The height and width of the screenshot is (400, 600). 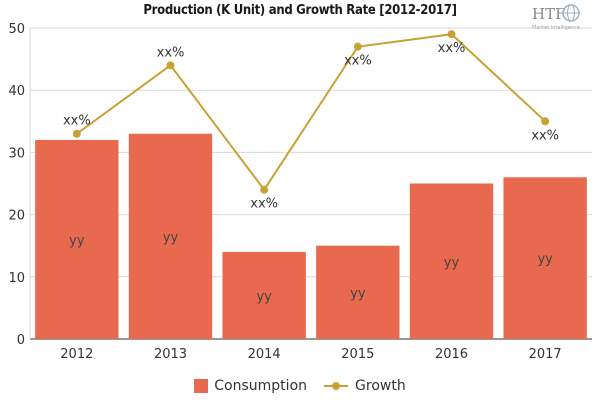 What do you see at coordinates (451, 34) in the screenshot?
I see `growth-point-2016` at bounding box center [451, 34].